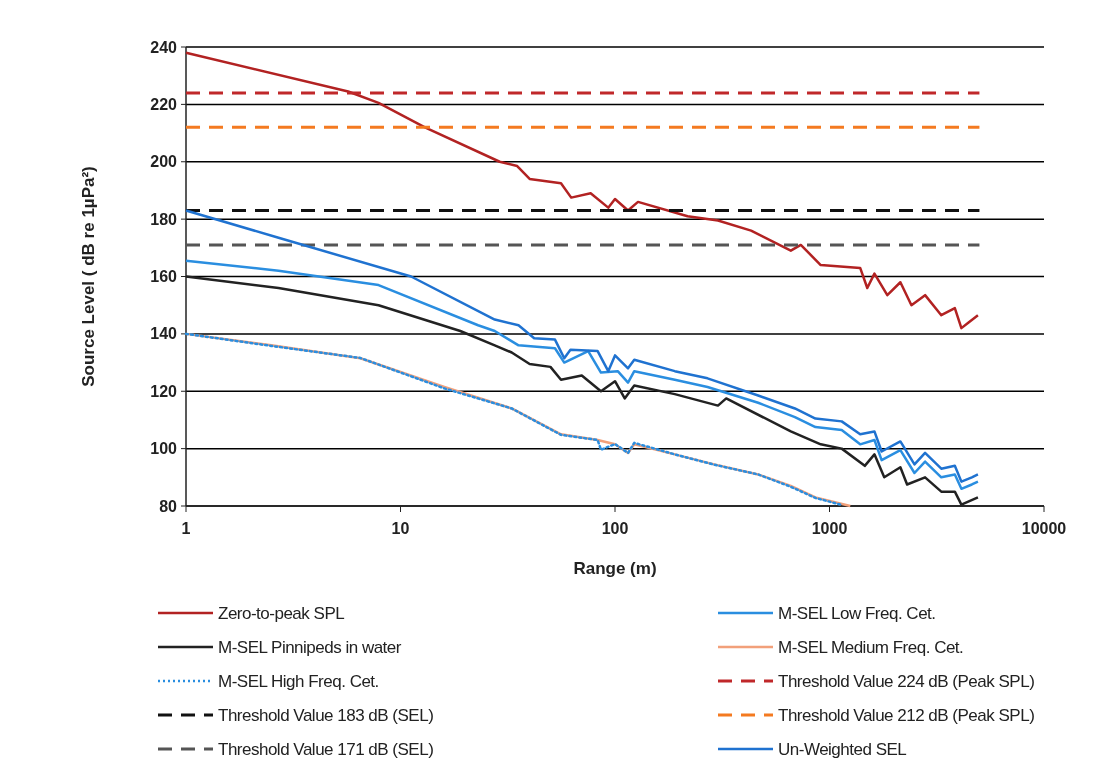 This screenshot has width=1098, height=780. Describe the element at coordinates (298, 681) in the screenshot. I see `legend-label: M-SEL High Freq. Cet.` at that location.